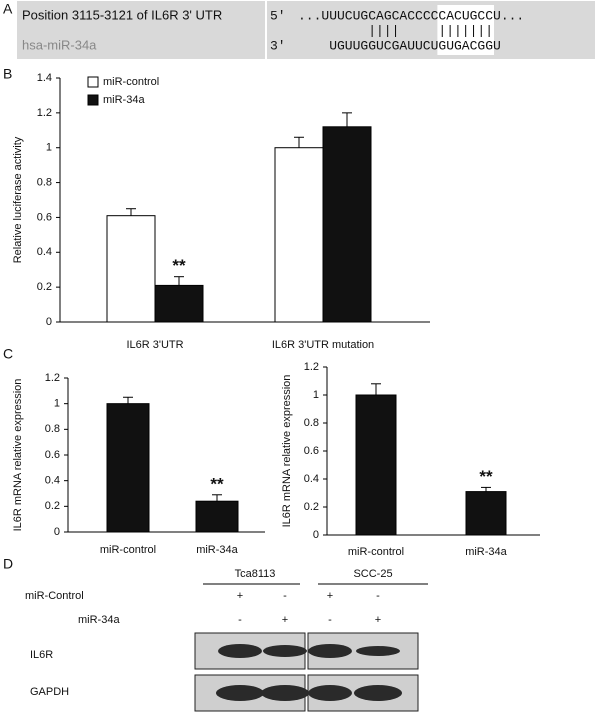 The width and height of the screenshot is (600, 712). What do you see at coordinates (8, 354) in the screenshot?
I see `panel-label: C` at bounding box center [8, 354].